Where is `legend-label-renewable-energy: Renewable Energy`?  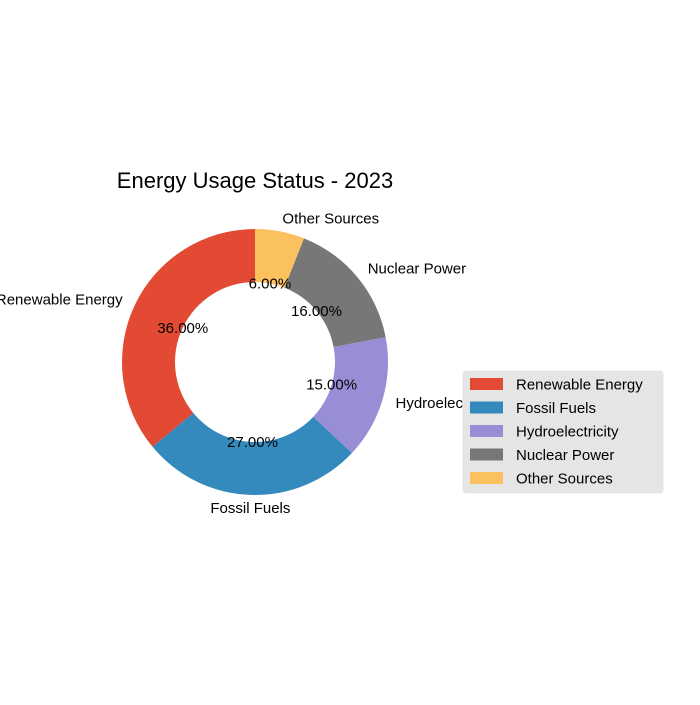 legend-label-renewable-energy: Renewable Energy is located at coordinates (579, 385).